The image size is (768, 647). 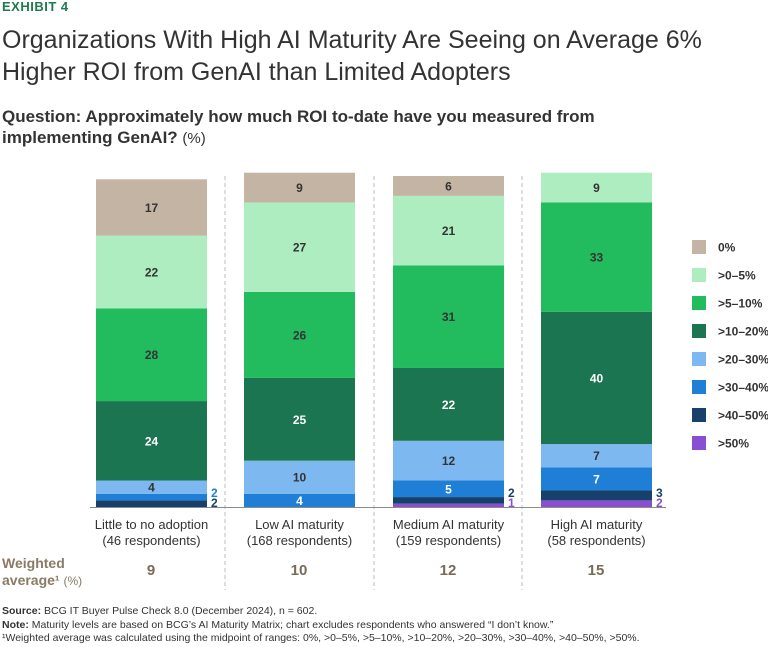 I want to click on bar-label-2-gt5-10pct: 26, so click(x=300, y=335).